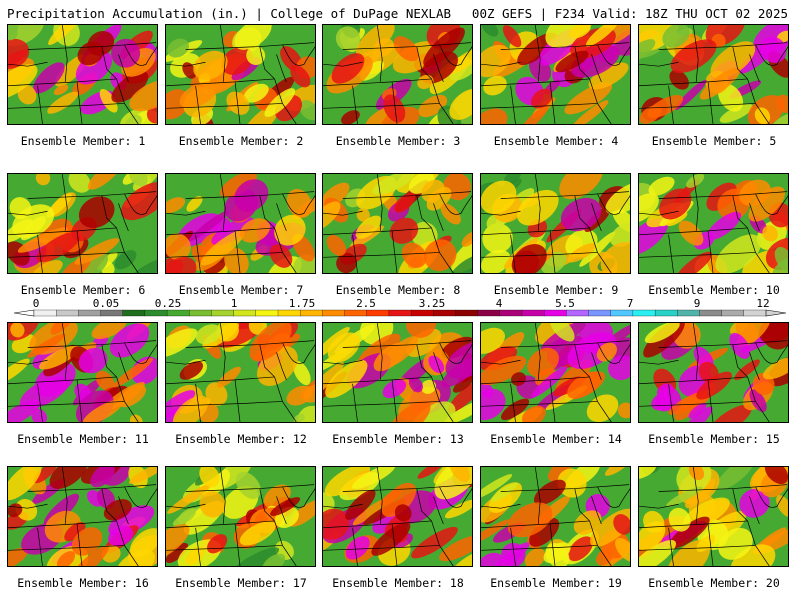 Image resolution: width=800 pixels, height=600 pixels. What do you see at coordinates (106, 303) in the screenshot?
I see `colorbar-tick-label: 0.05` at bounding box center [106, 303].